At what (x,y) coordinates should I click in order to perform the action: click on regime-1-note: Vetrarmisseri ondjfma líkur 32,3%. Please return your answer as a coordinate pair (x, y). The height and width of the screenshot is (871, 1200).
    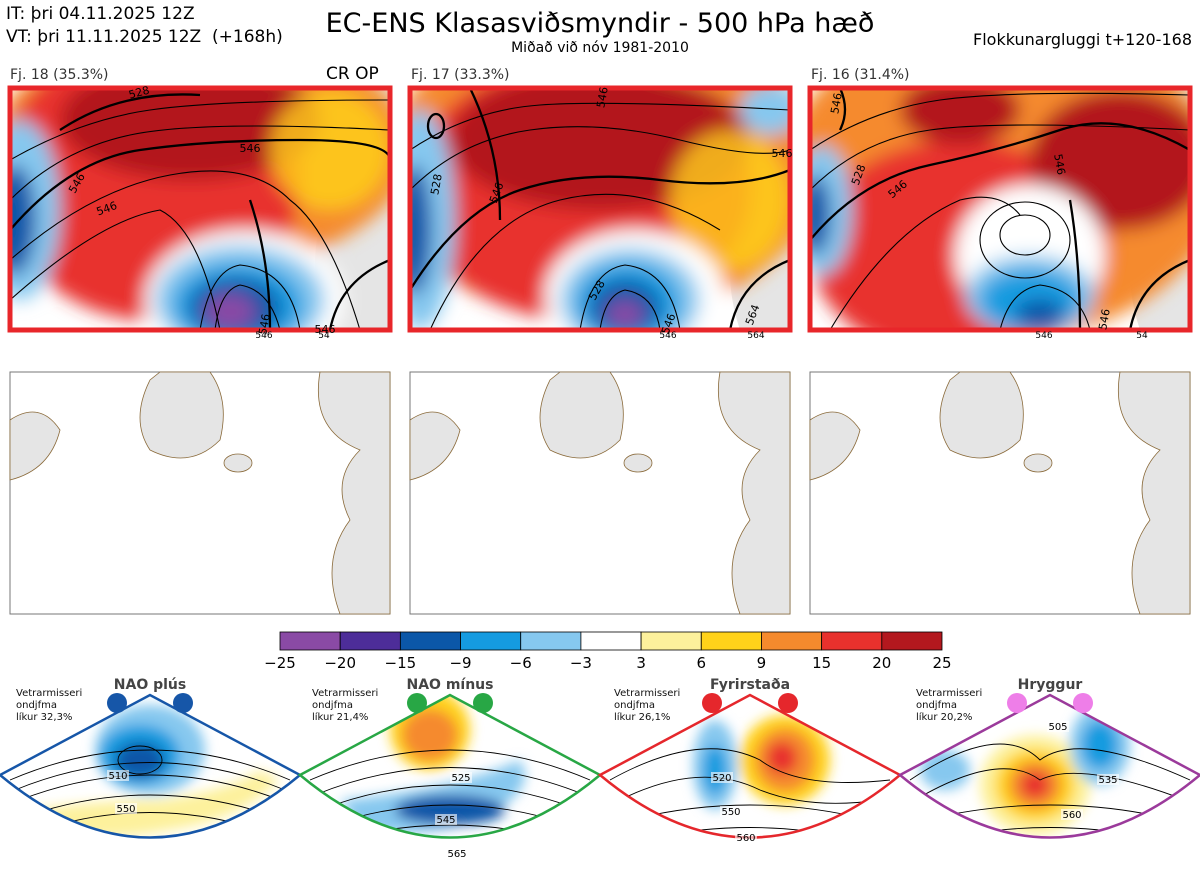
    Looking at the image, I should click on (49, 705).